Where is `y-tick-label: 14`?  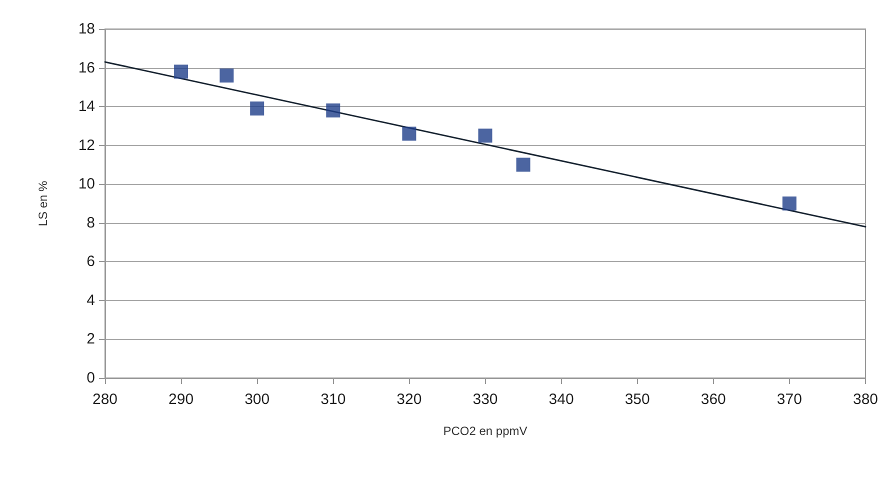
y-tick-label: 14 is located at coordinates (86, 107).